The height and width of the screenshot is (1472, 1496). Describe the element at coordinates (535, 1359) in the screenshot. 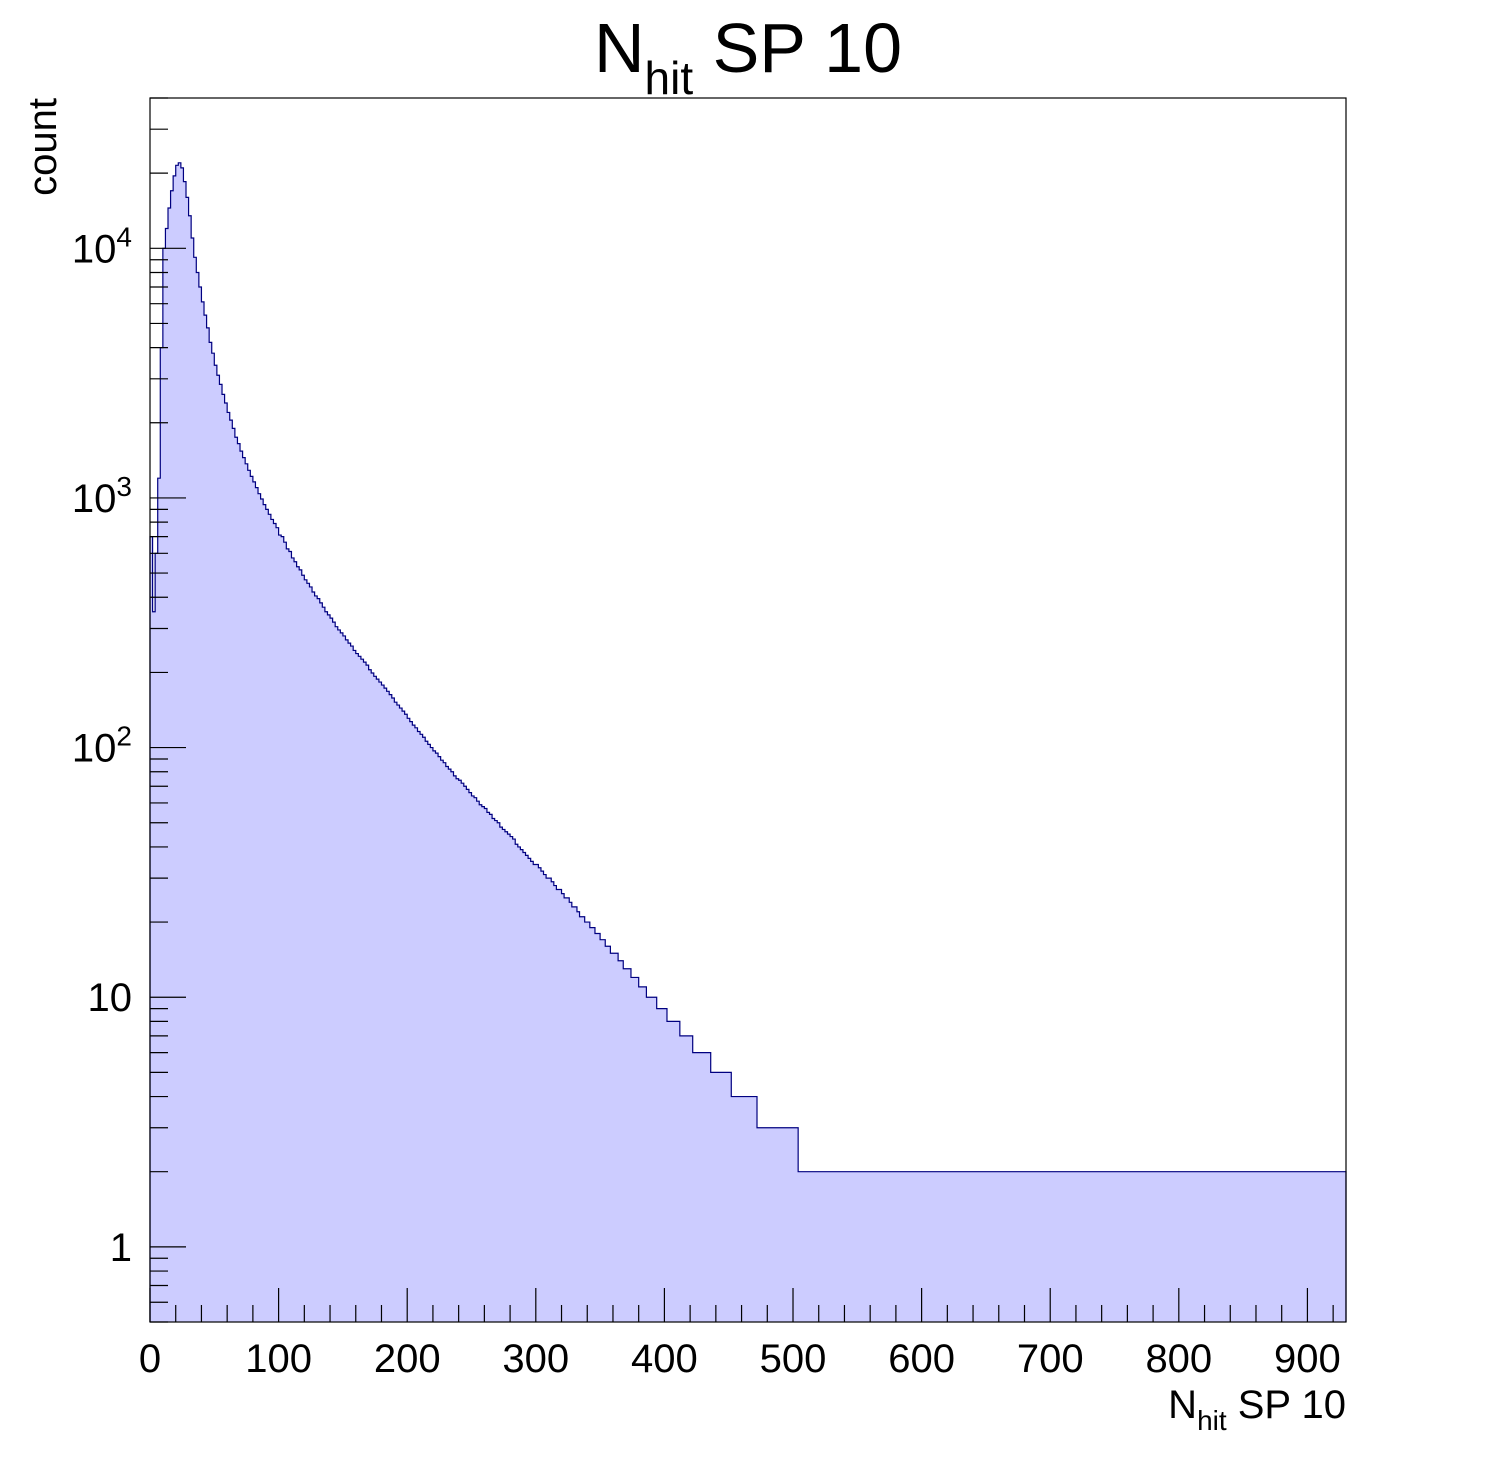

I see `x-tick-label: 300` at that location.